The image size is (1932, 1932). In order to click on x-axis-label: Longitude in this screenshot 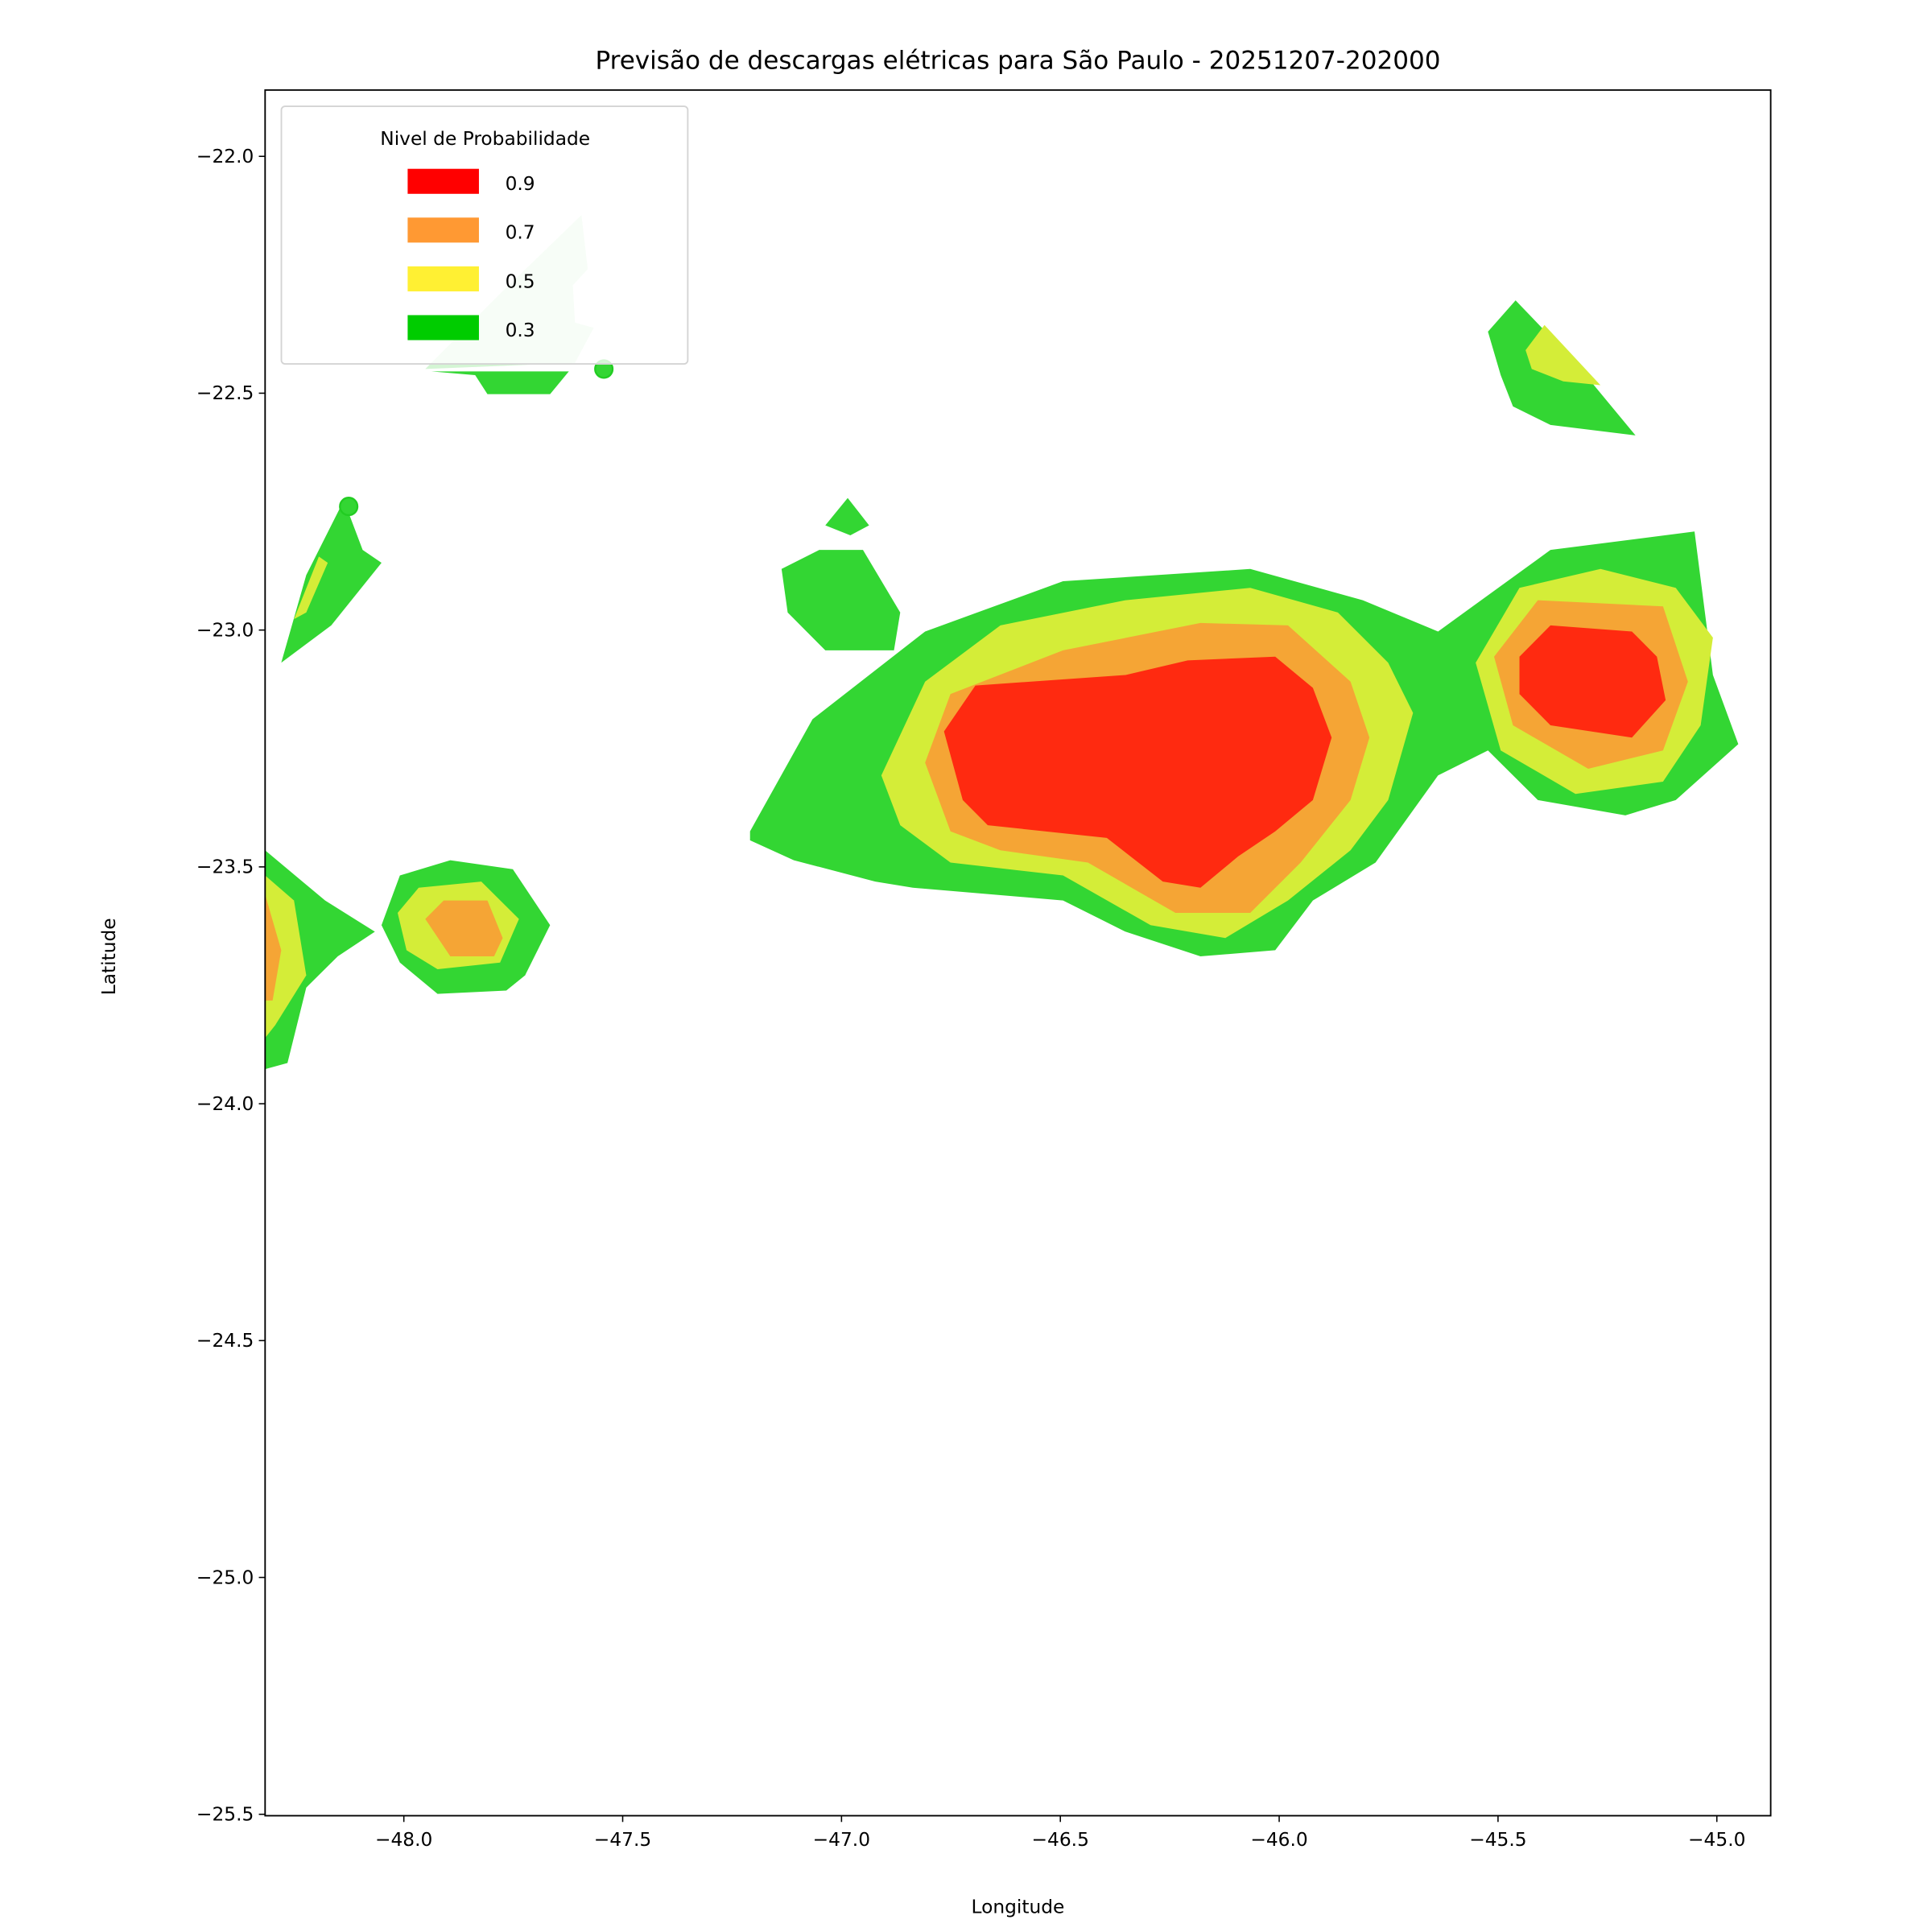, I will do `click(1018, 1907)`.